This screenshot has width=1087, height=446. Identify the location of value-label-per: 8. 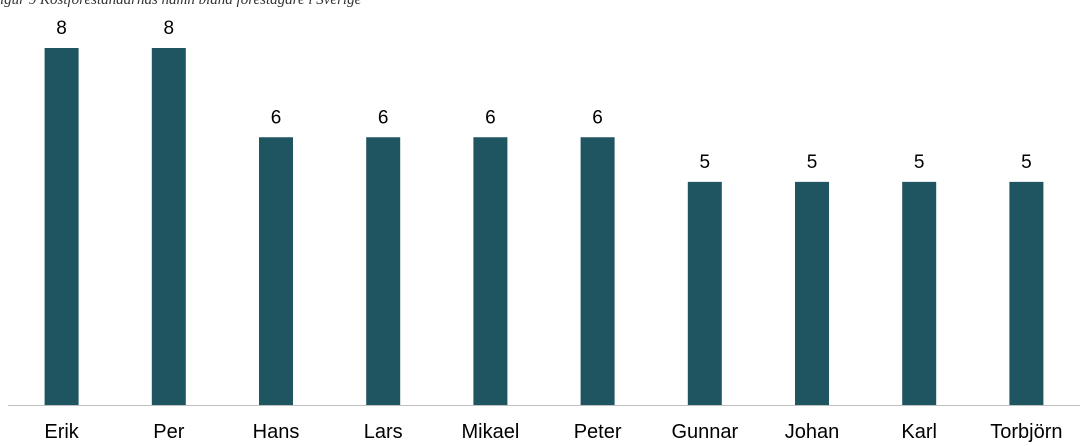
(169, 28).